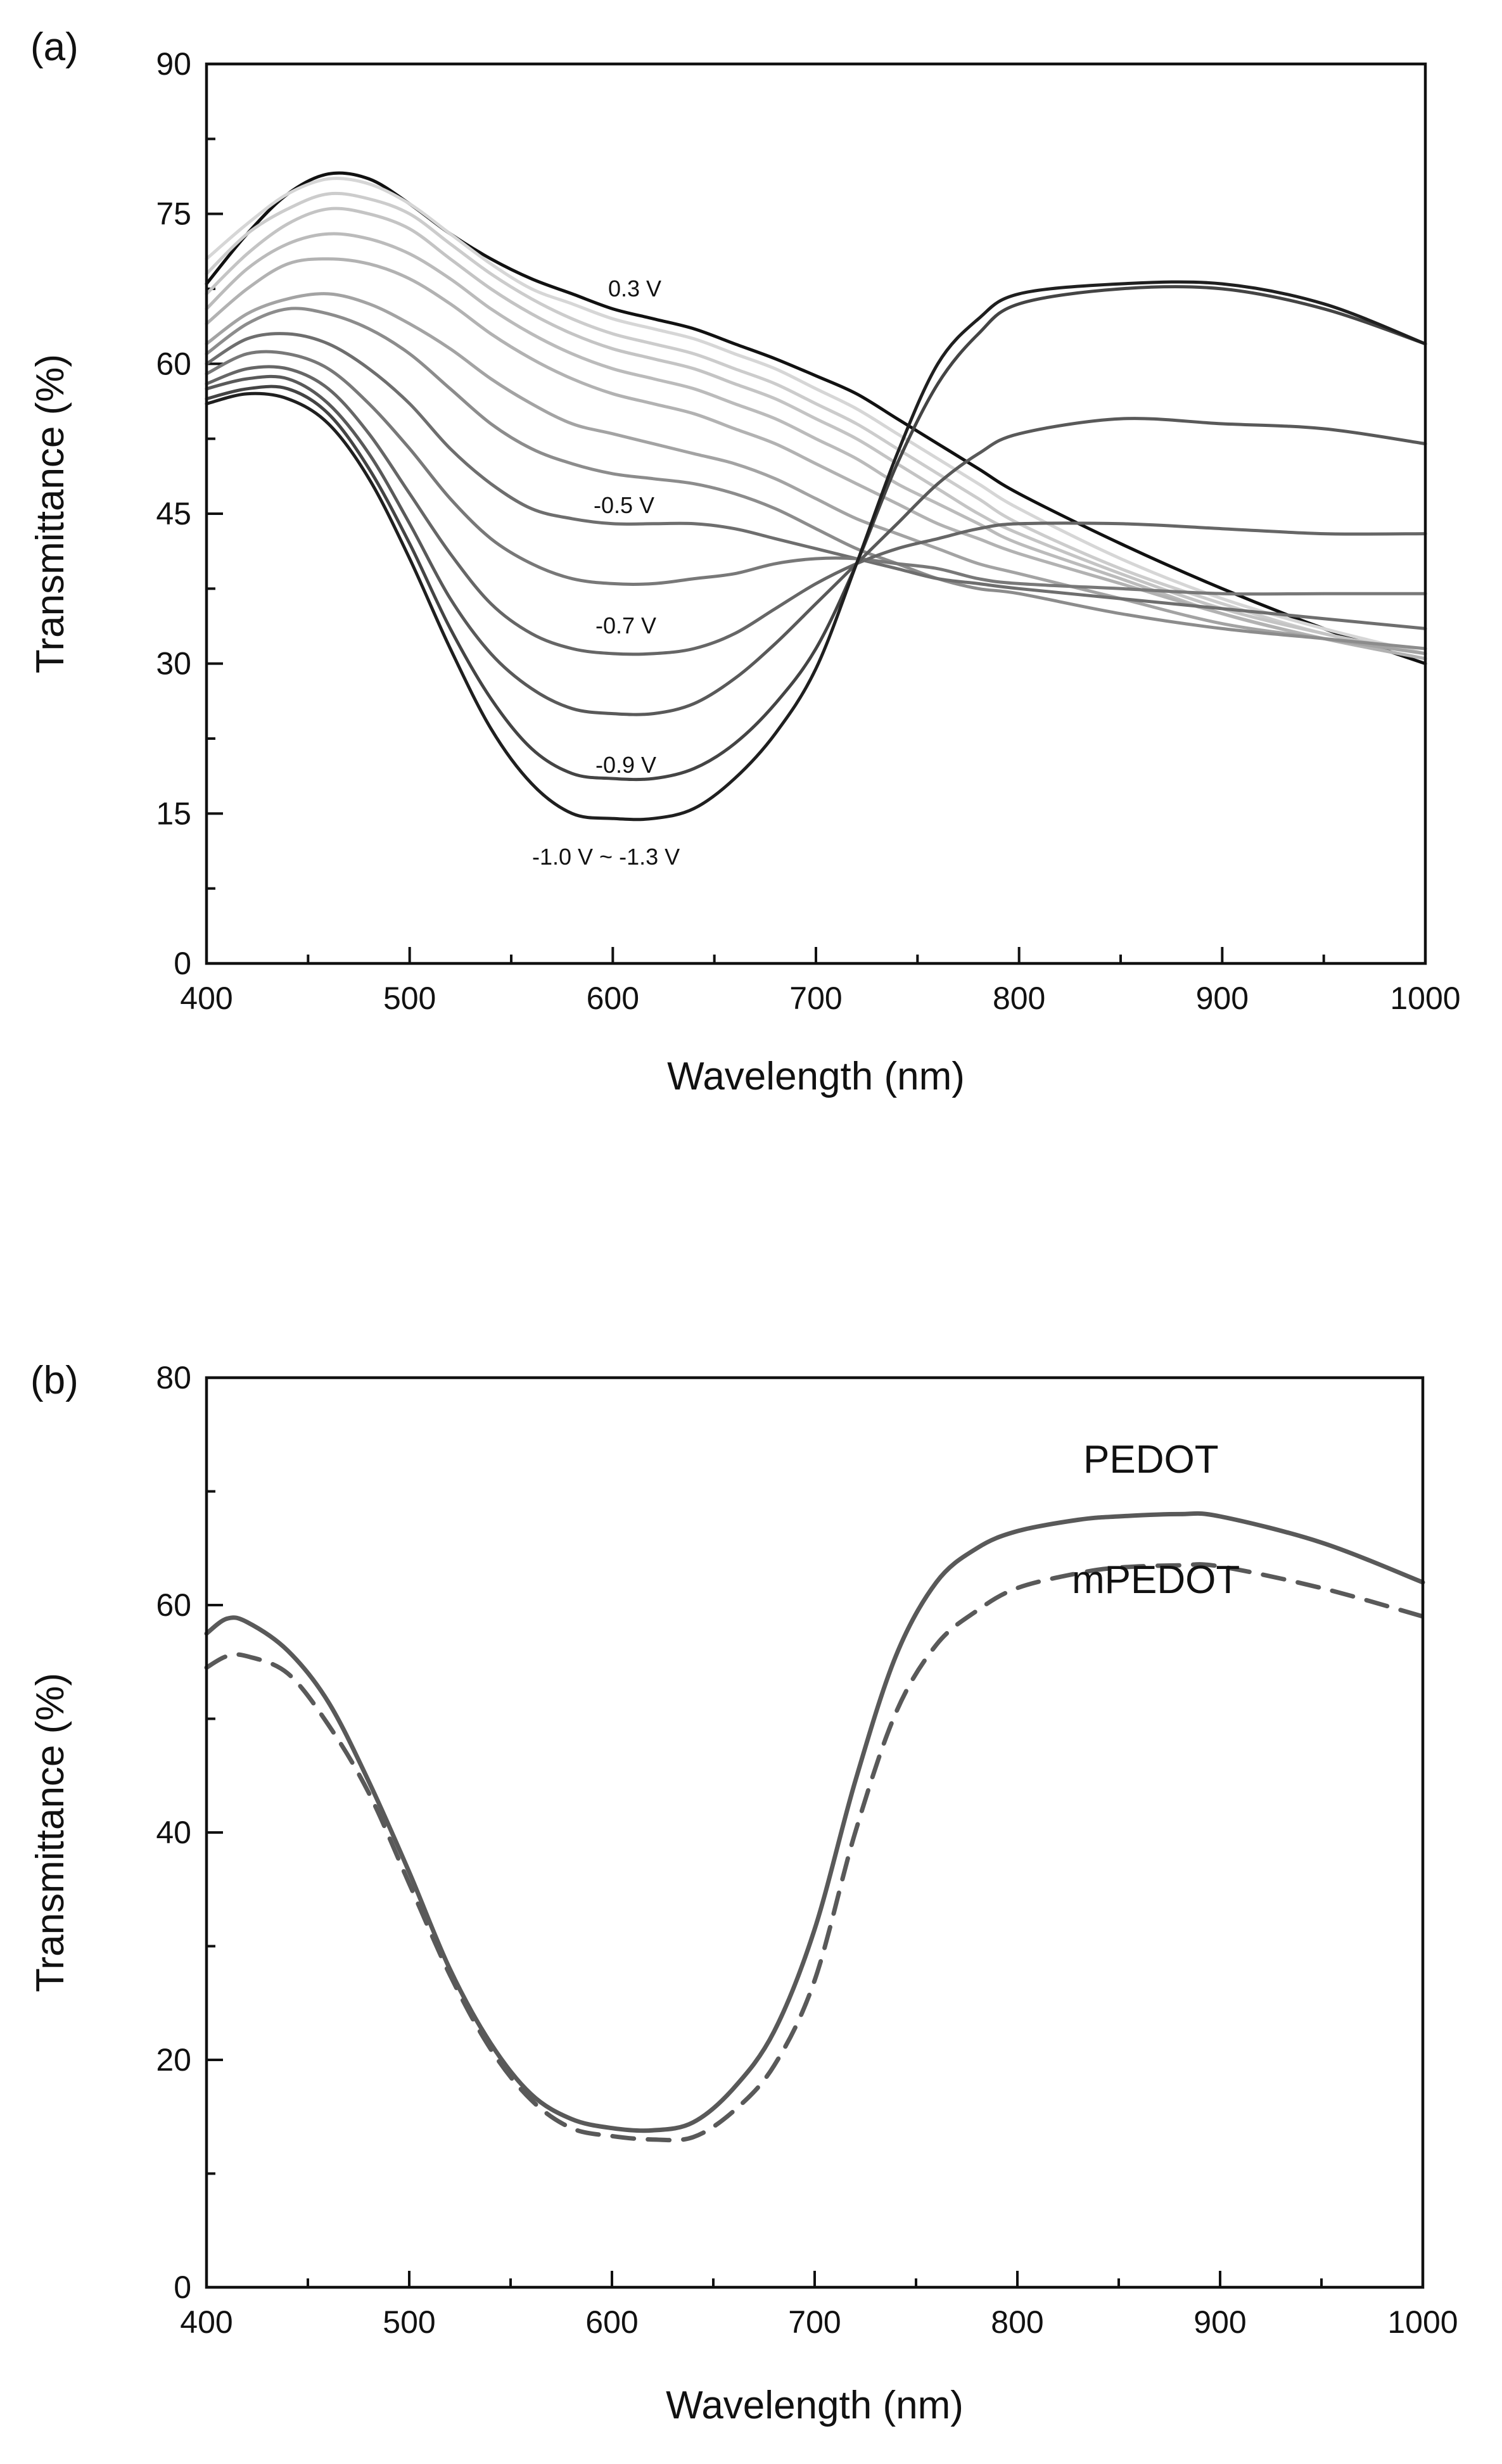 The height and width of the screenshot is (2464, 1502). I want to click on panel-b-y-axis-title: Transmittance (%), so click(50, 1832).